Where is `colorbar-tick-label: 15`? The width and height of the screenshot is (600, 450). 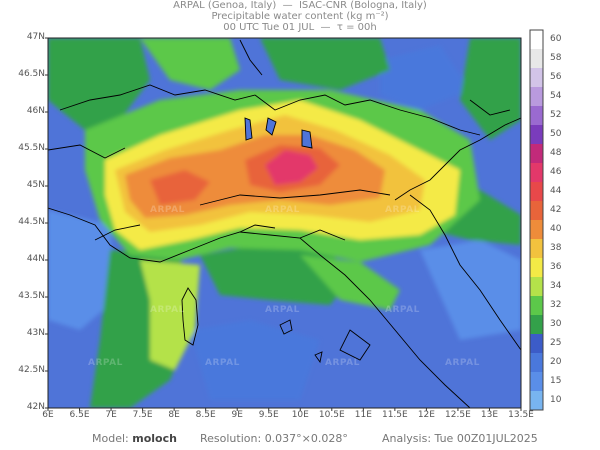
colorbar-tick-label: 15 is located at coordinates (556, 380).